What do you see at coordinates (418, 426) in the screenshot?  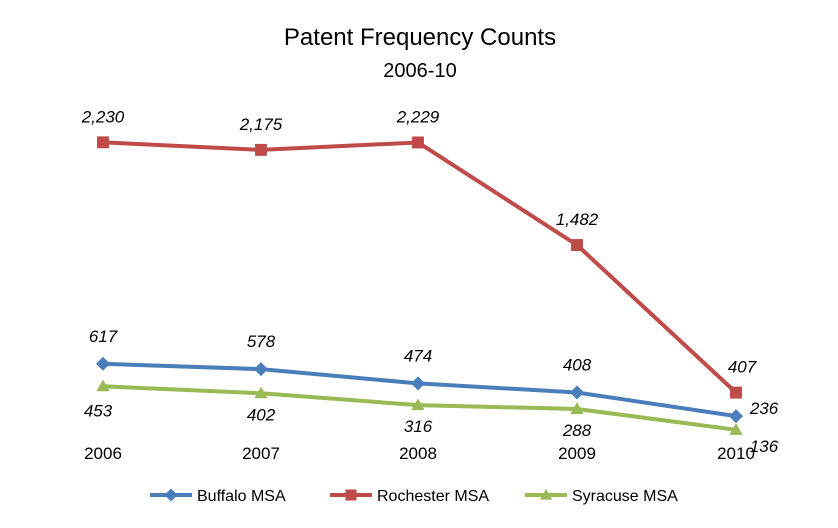 I see `syracuse-msa-data-label-2008: 316` at bounding box center [418, 426].